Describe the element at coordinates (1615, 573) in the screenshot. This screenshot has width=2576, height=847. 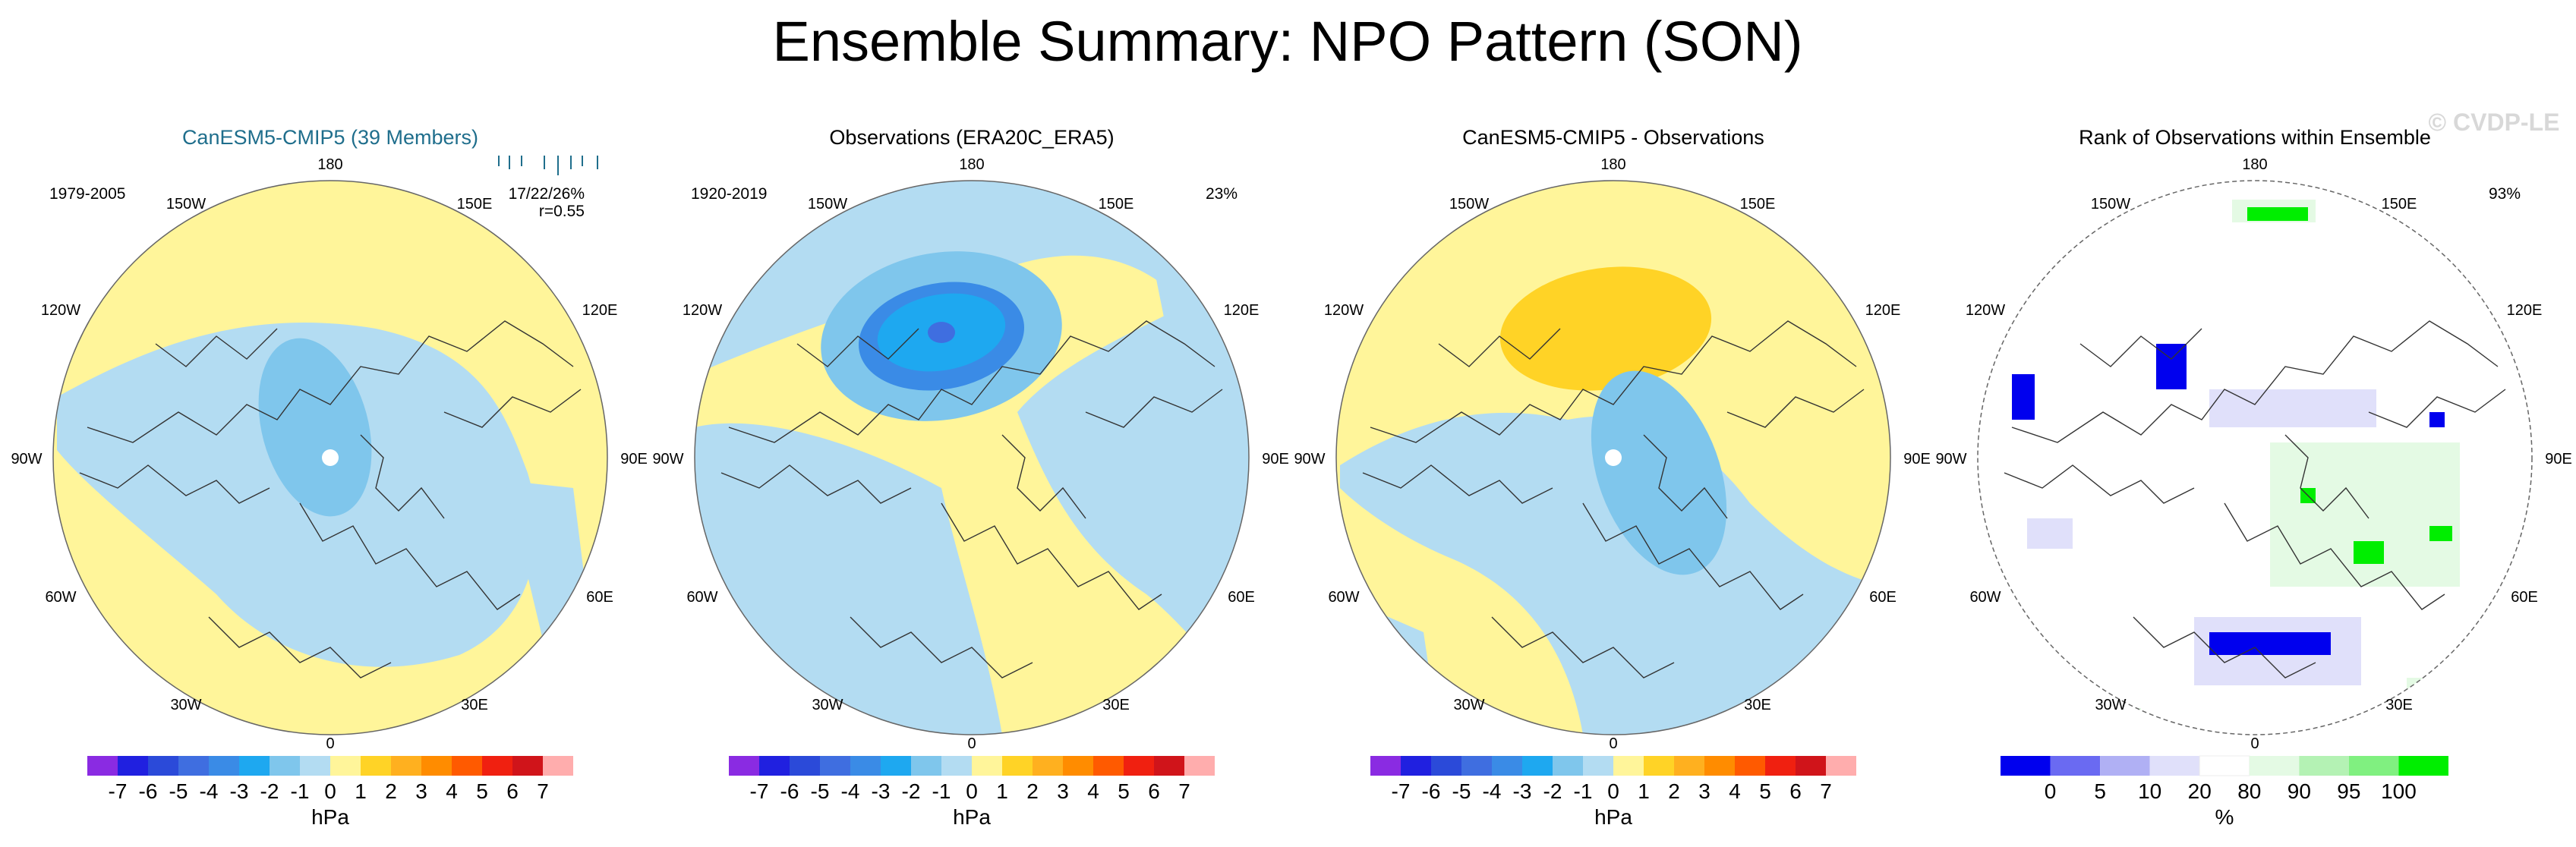
I see `negative-region` at that location.